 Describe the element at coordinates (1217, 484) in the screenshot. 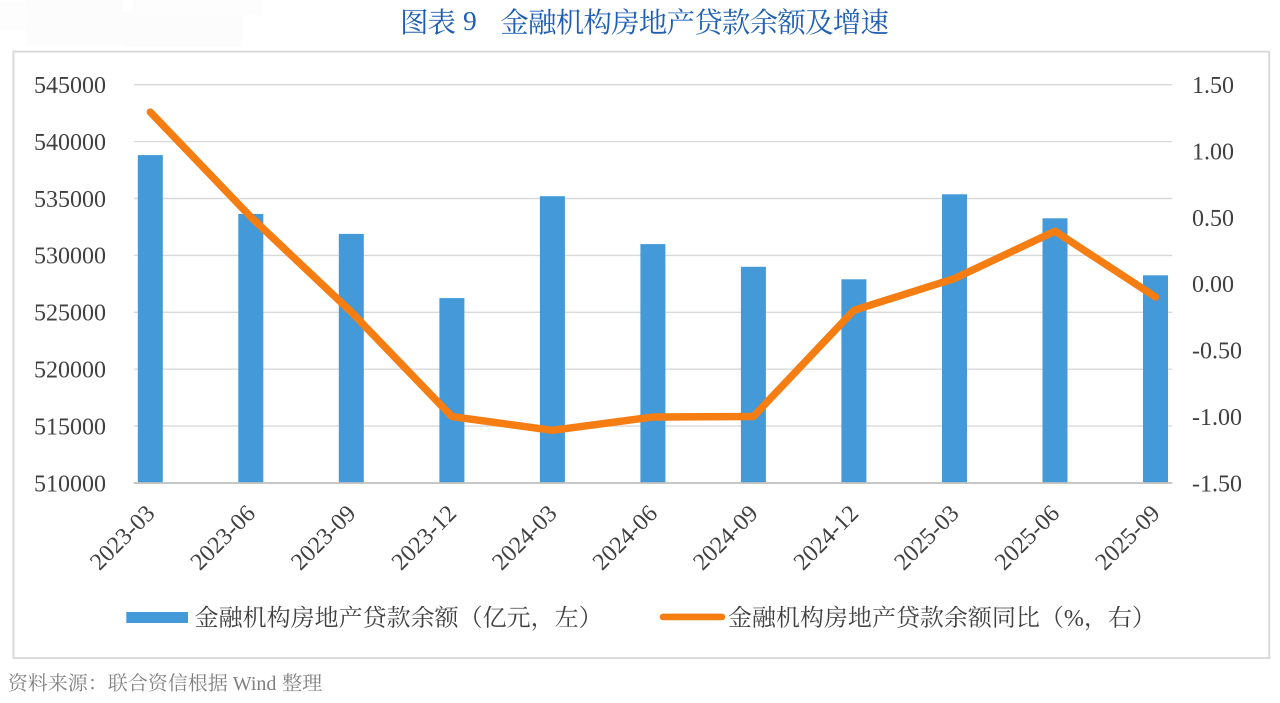

I see `svg-text: -1.50` at that location.